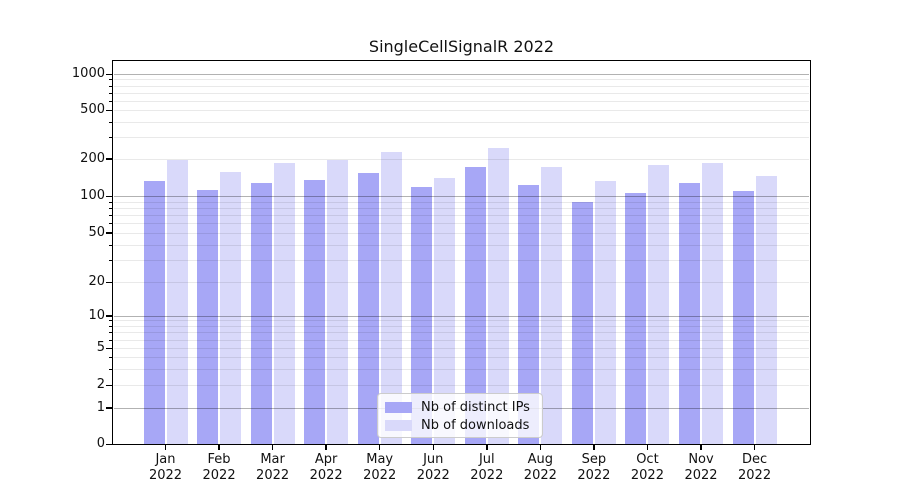 The height and width of the screenshot is (500, 900). I want to click on legend-row-ips: Nb of distinct IPs, so click(459, 407).